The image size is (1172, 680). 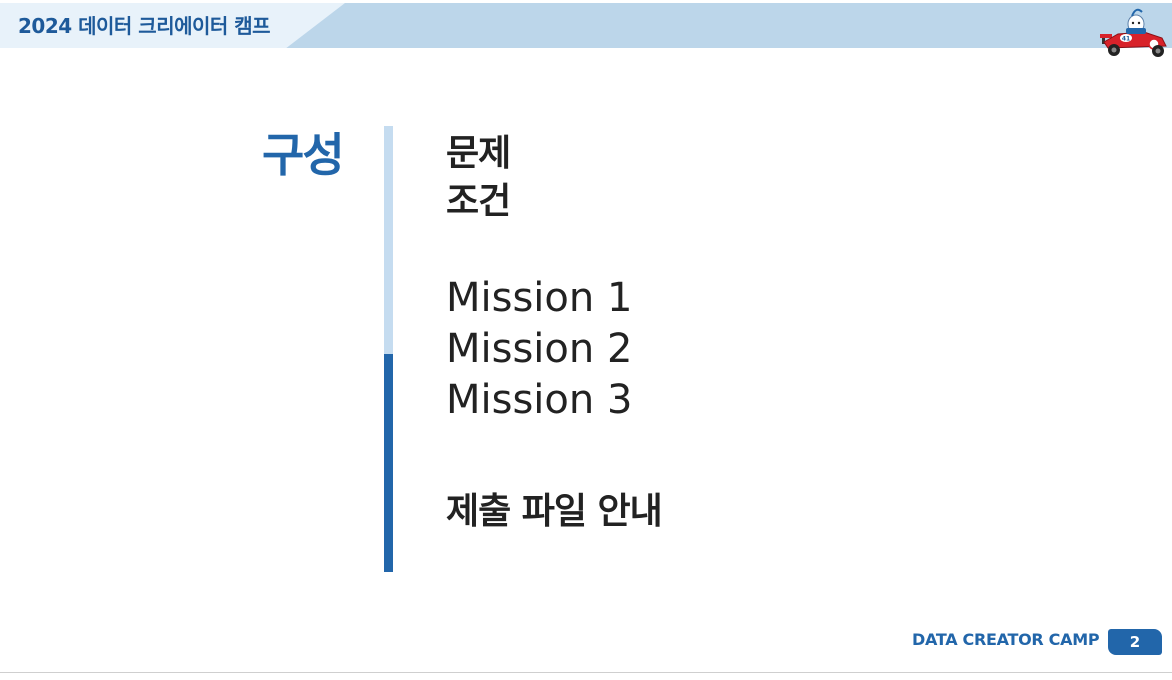 I want to click on toc-item-mission-3: Mission 3, so click(x=539, y=400).